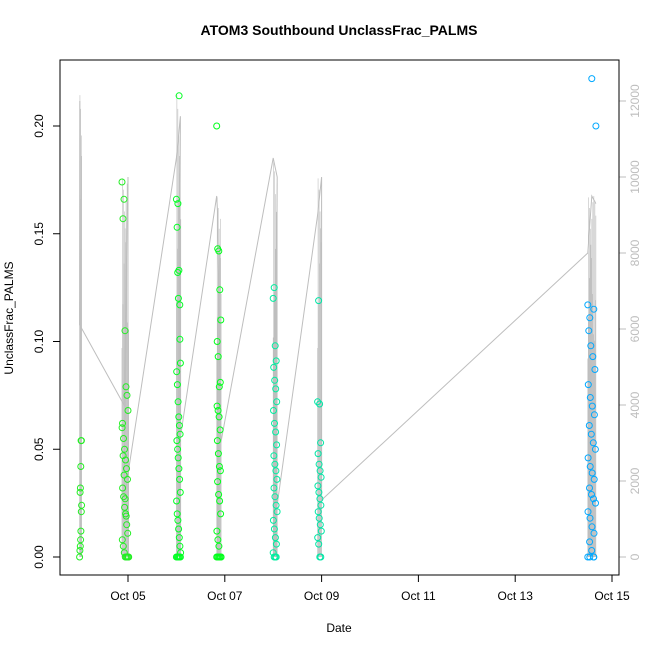 The height and width of the screenshot is (650, 650). What do you see at coordinates (516, 596) in the screenshot?
I see `x-tick-label: Oct 13` at bounding box center [516, 596].